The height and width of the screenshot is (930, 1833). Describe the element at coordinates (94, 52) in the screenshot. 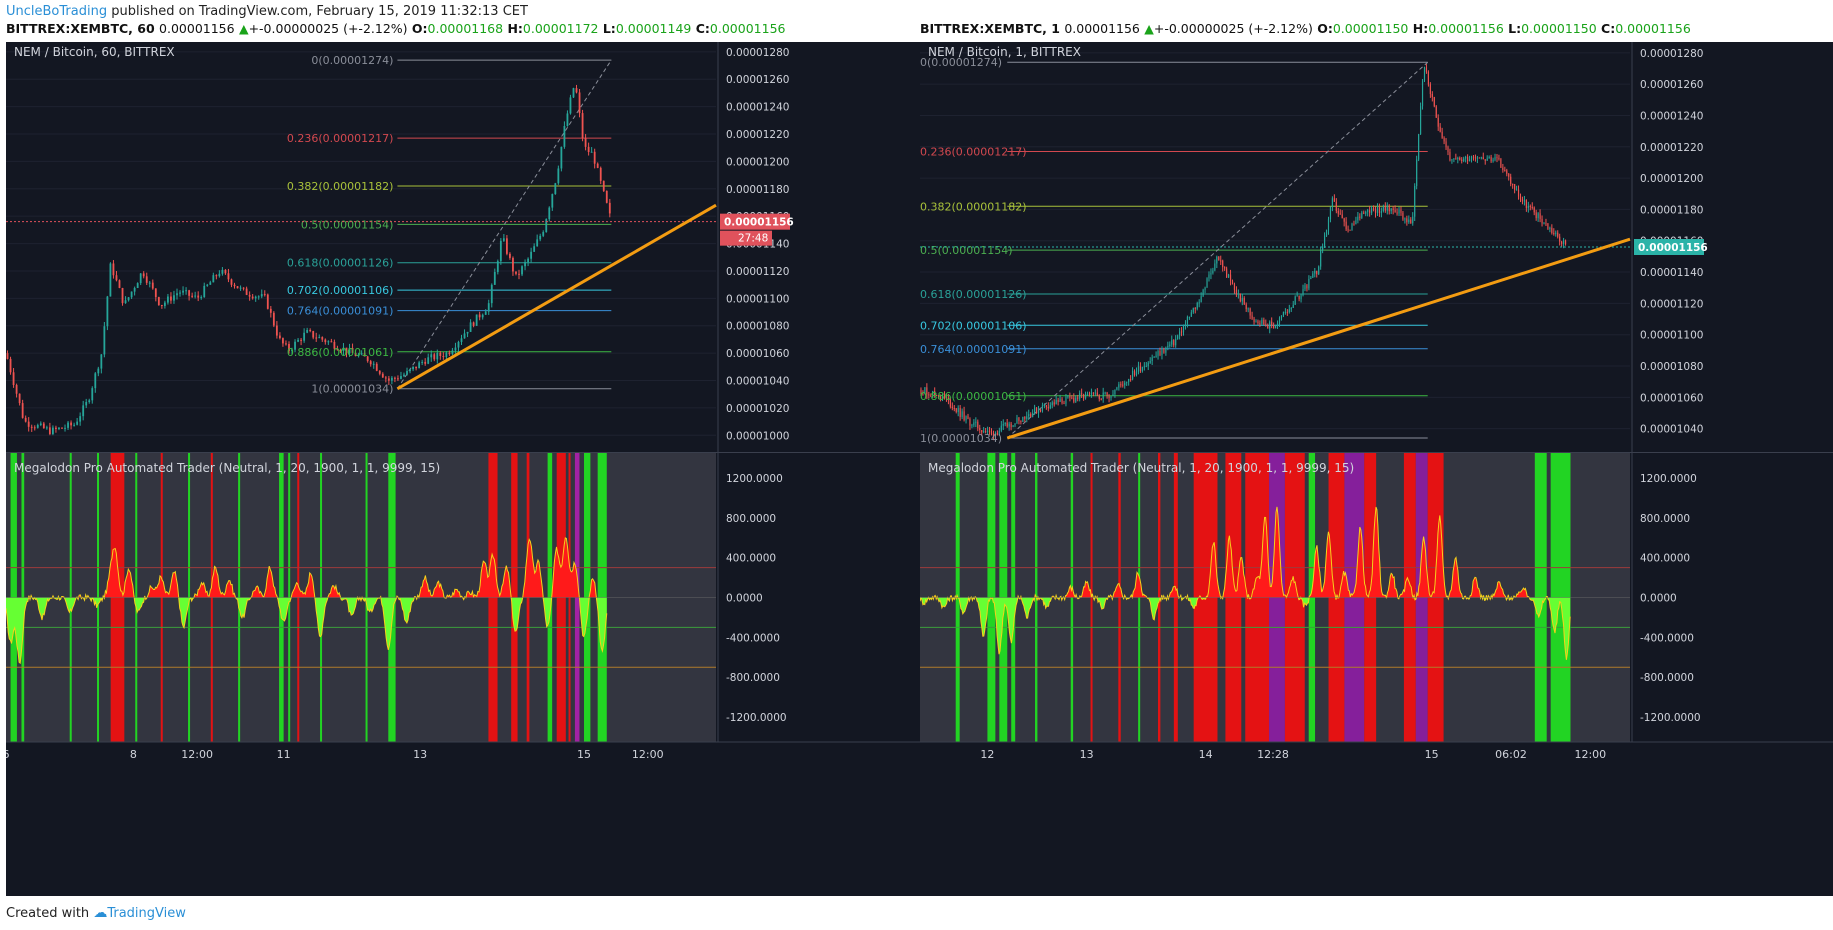

I see `chart-title: NEM / Bitcoin, 60, BITTREX` at that location.